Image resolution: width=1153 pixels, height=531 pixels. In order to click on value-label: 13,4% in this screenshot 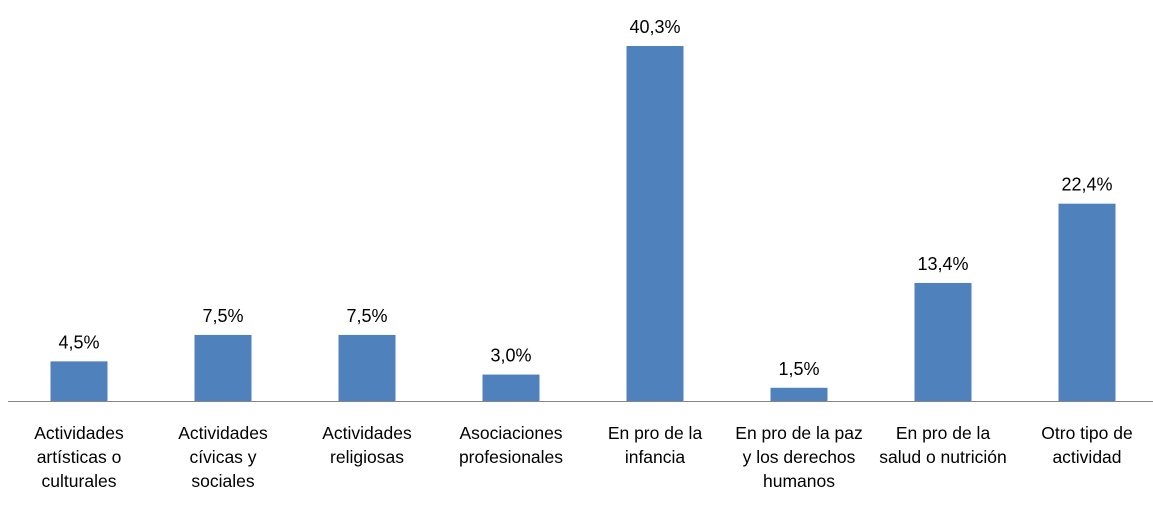, I will do `click(942, 264)`.